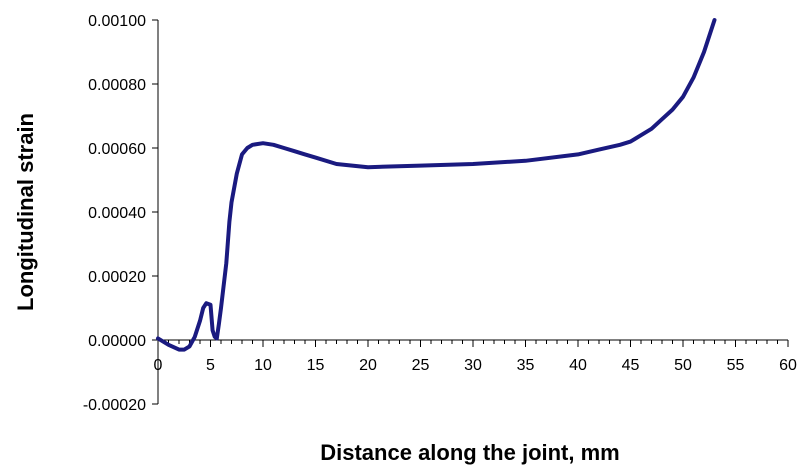  What do you see at coordinates (683, 365) in the screenshot?
I see `x-tick-label: 50` at bounding box center [683, 365].